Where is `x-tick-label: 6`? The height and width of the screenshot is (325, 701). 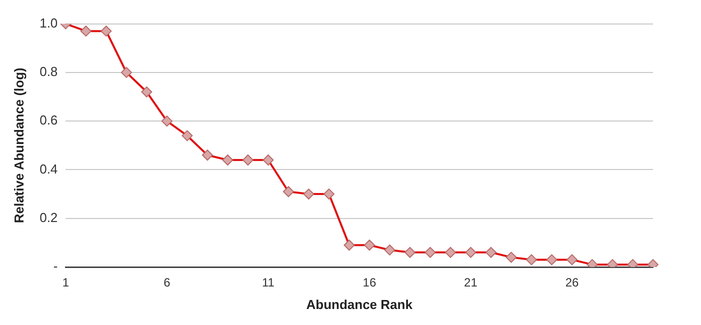 x-tick-label: 6 is located at coordinates (167, 283).